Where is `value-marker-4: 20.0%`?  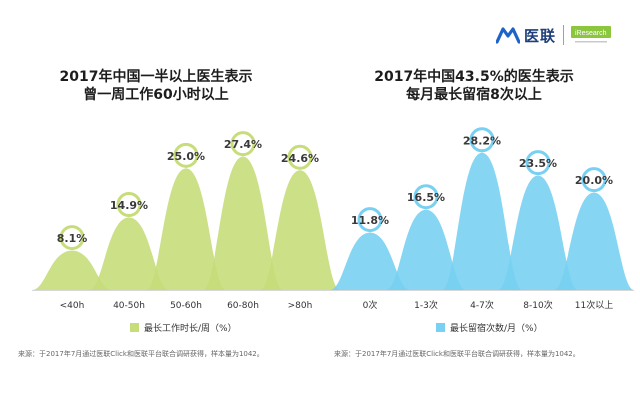
value-marker-4: 20.0% is located at coordinates (594, 180).